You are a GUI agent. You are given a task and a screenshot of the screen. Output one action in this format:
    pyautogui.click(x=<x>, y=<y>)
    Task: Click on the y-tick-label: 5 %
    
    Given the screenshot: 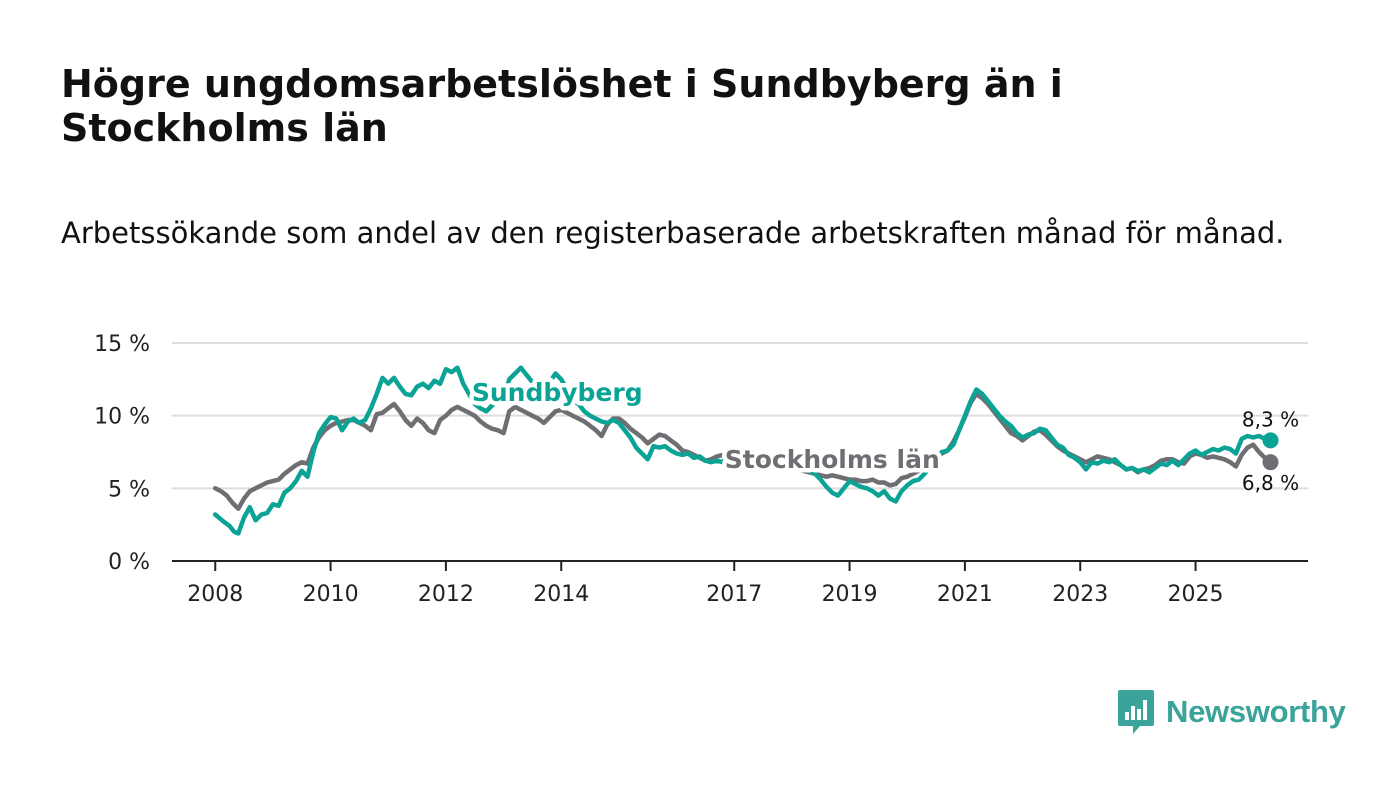 What is the action you would take?
    pyautogui.click(x=129, y=489)
    